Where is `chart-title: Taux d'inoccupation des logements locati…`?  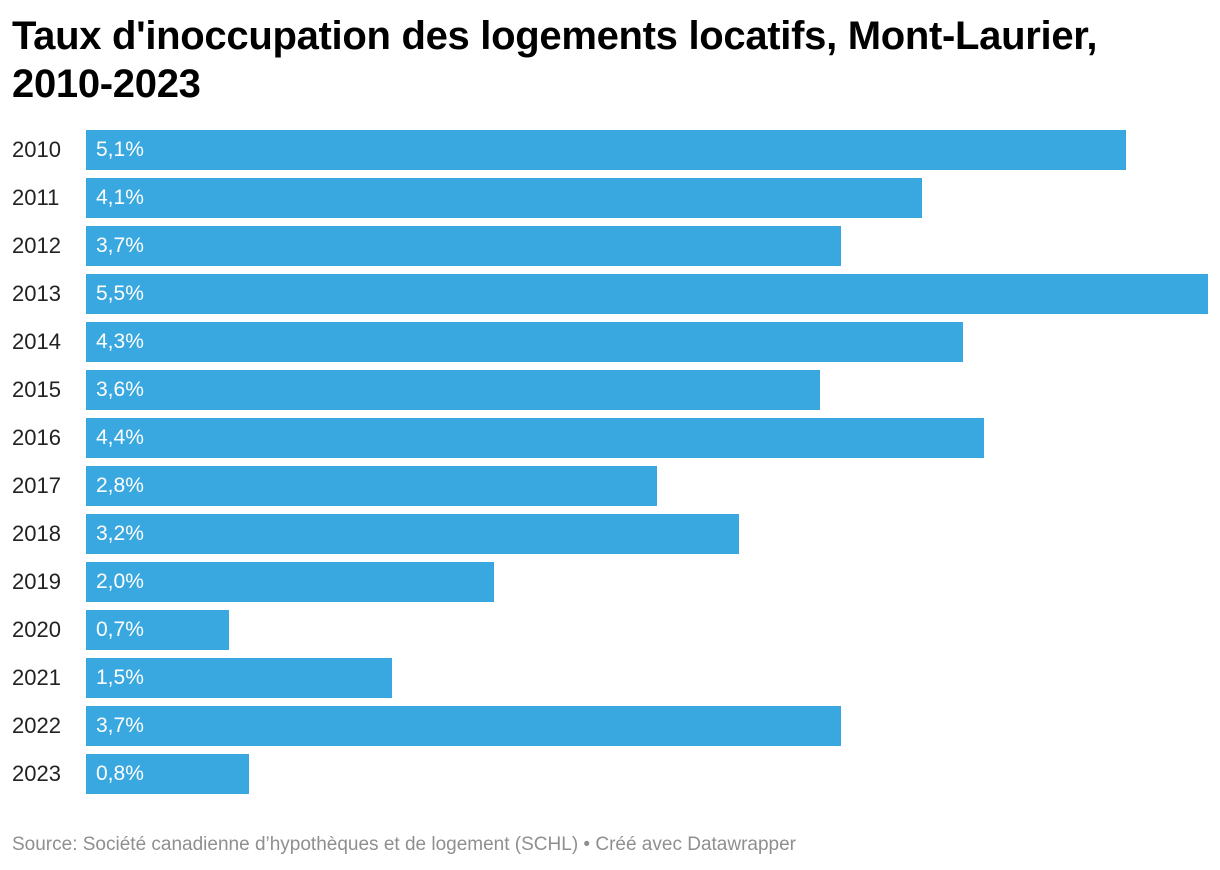 chart-title: Taux d'inoccupation des logements locati… is located at coordinates (555, 60).